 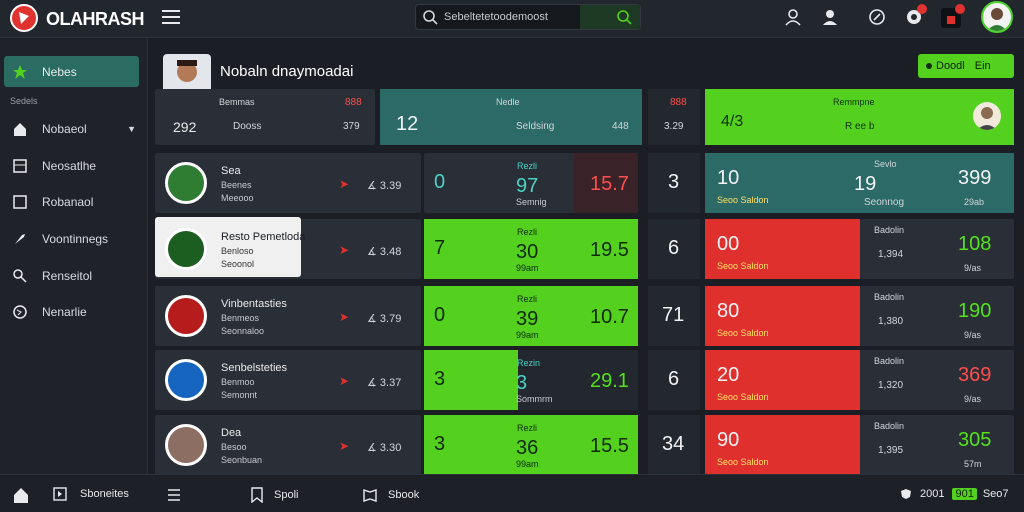 I want to click on user-icon, so click(x=793, y=17).